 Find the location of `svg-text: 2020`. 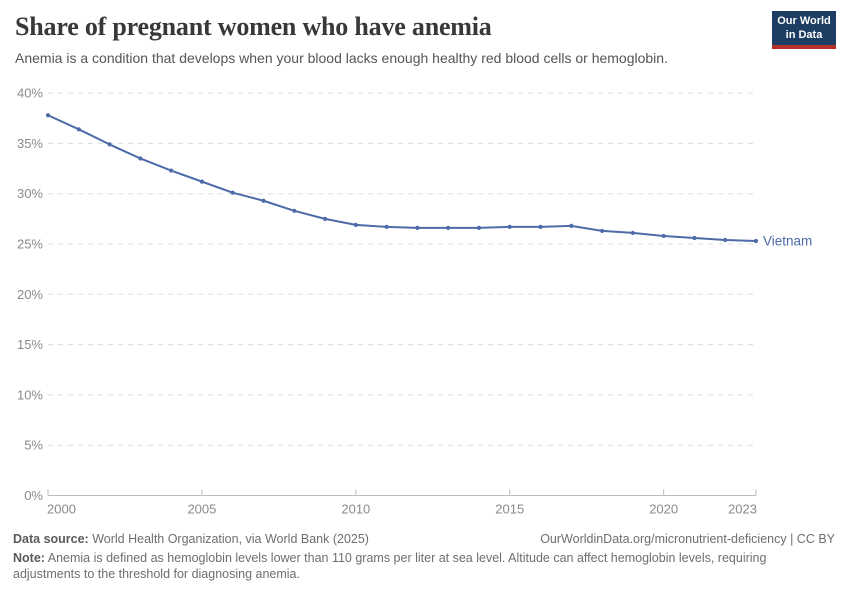

svg-text: 2020 is located at coordinates (663, 509).